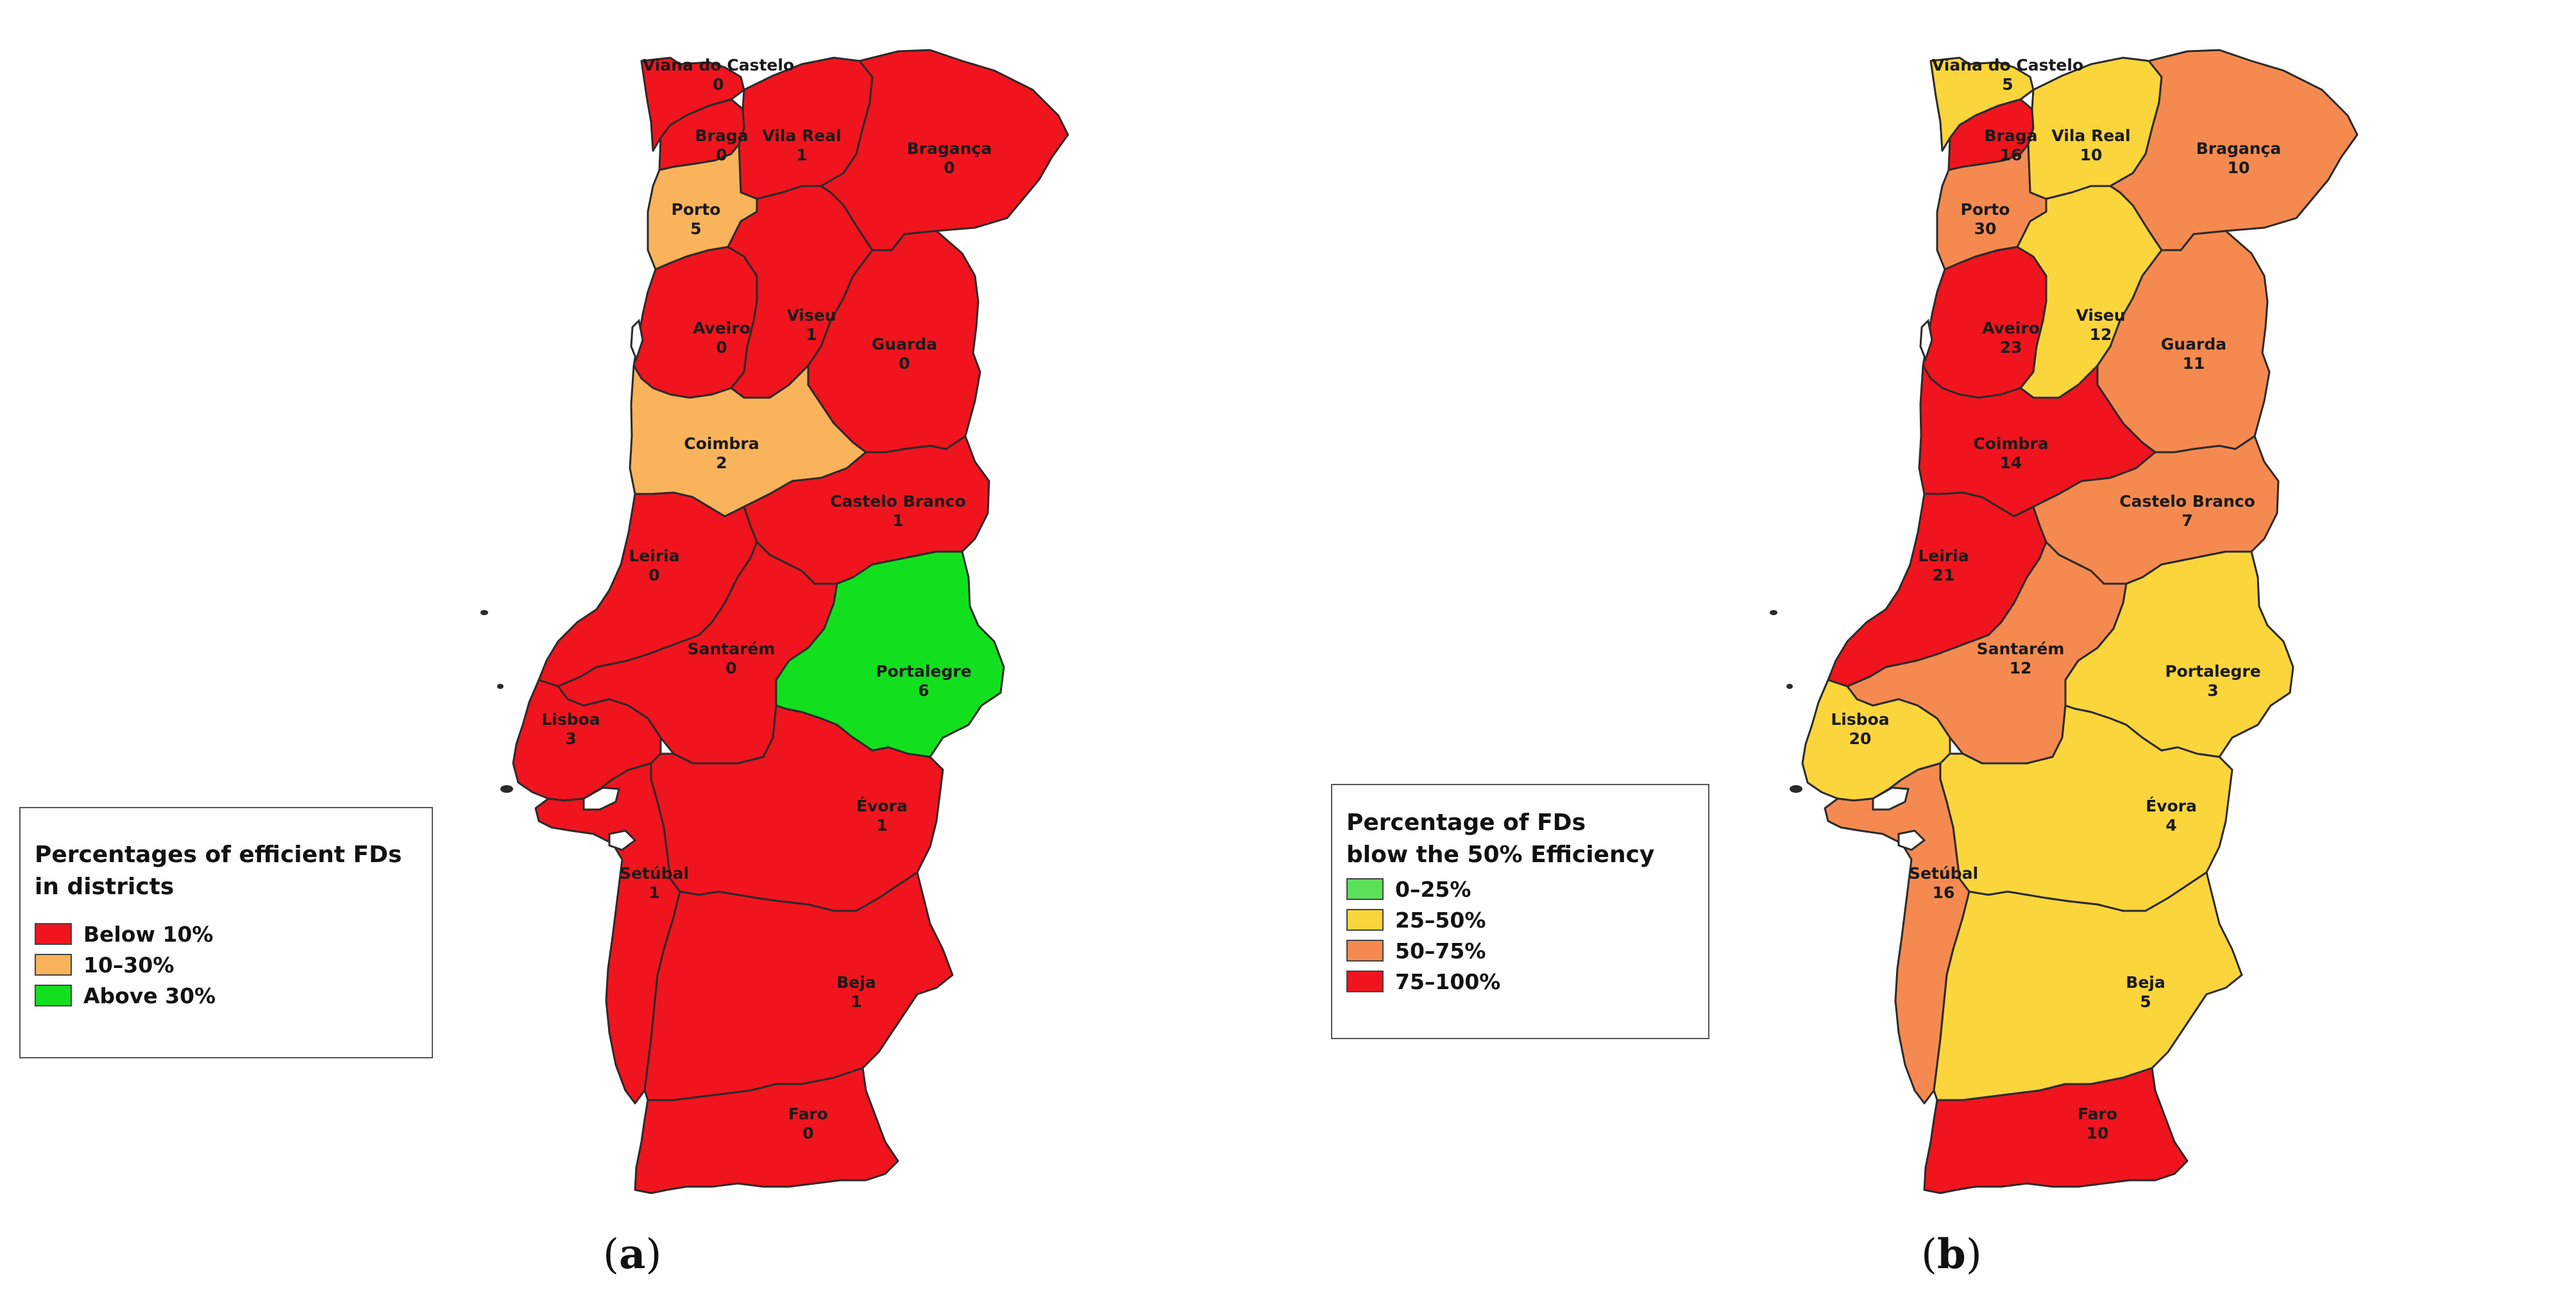 Image resolution: width=2576 pixels, height=1306 pixels. Describe the element at coordinates (2145, 1002) in the screenshot. I see `district-value-beja: 5` at that location.